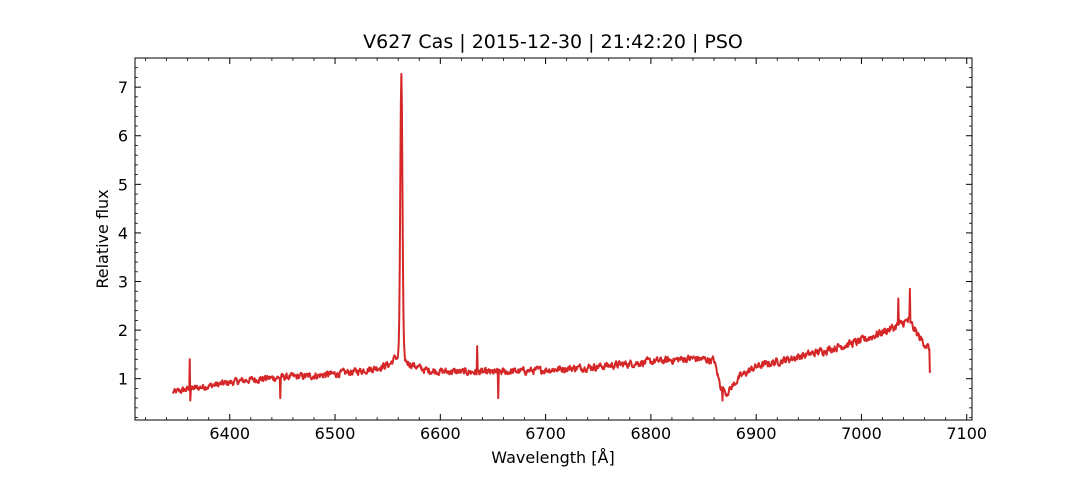 Image resolution: width=1080 pixels, height=480 pixels. Describe the element at coordinates (123, 379) in the screenshot. I see `y-tick-label: 1` at that location.